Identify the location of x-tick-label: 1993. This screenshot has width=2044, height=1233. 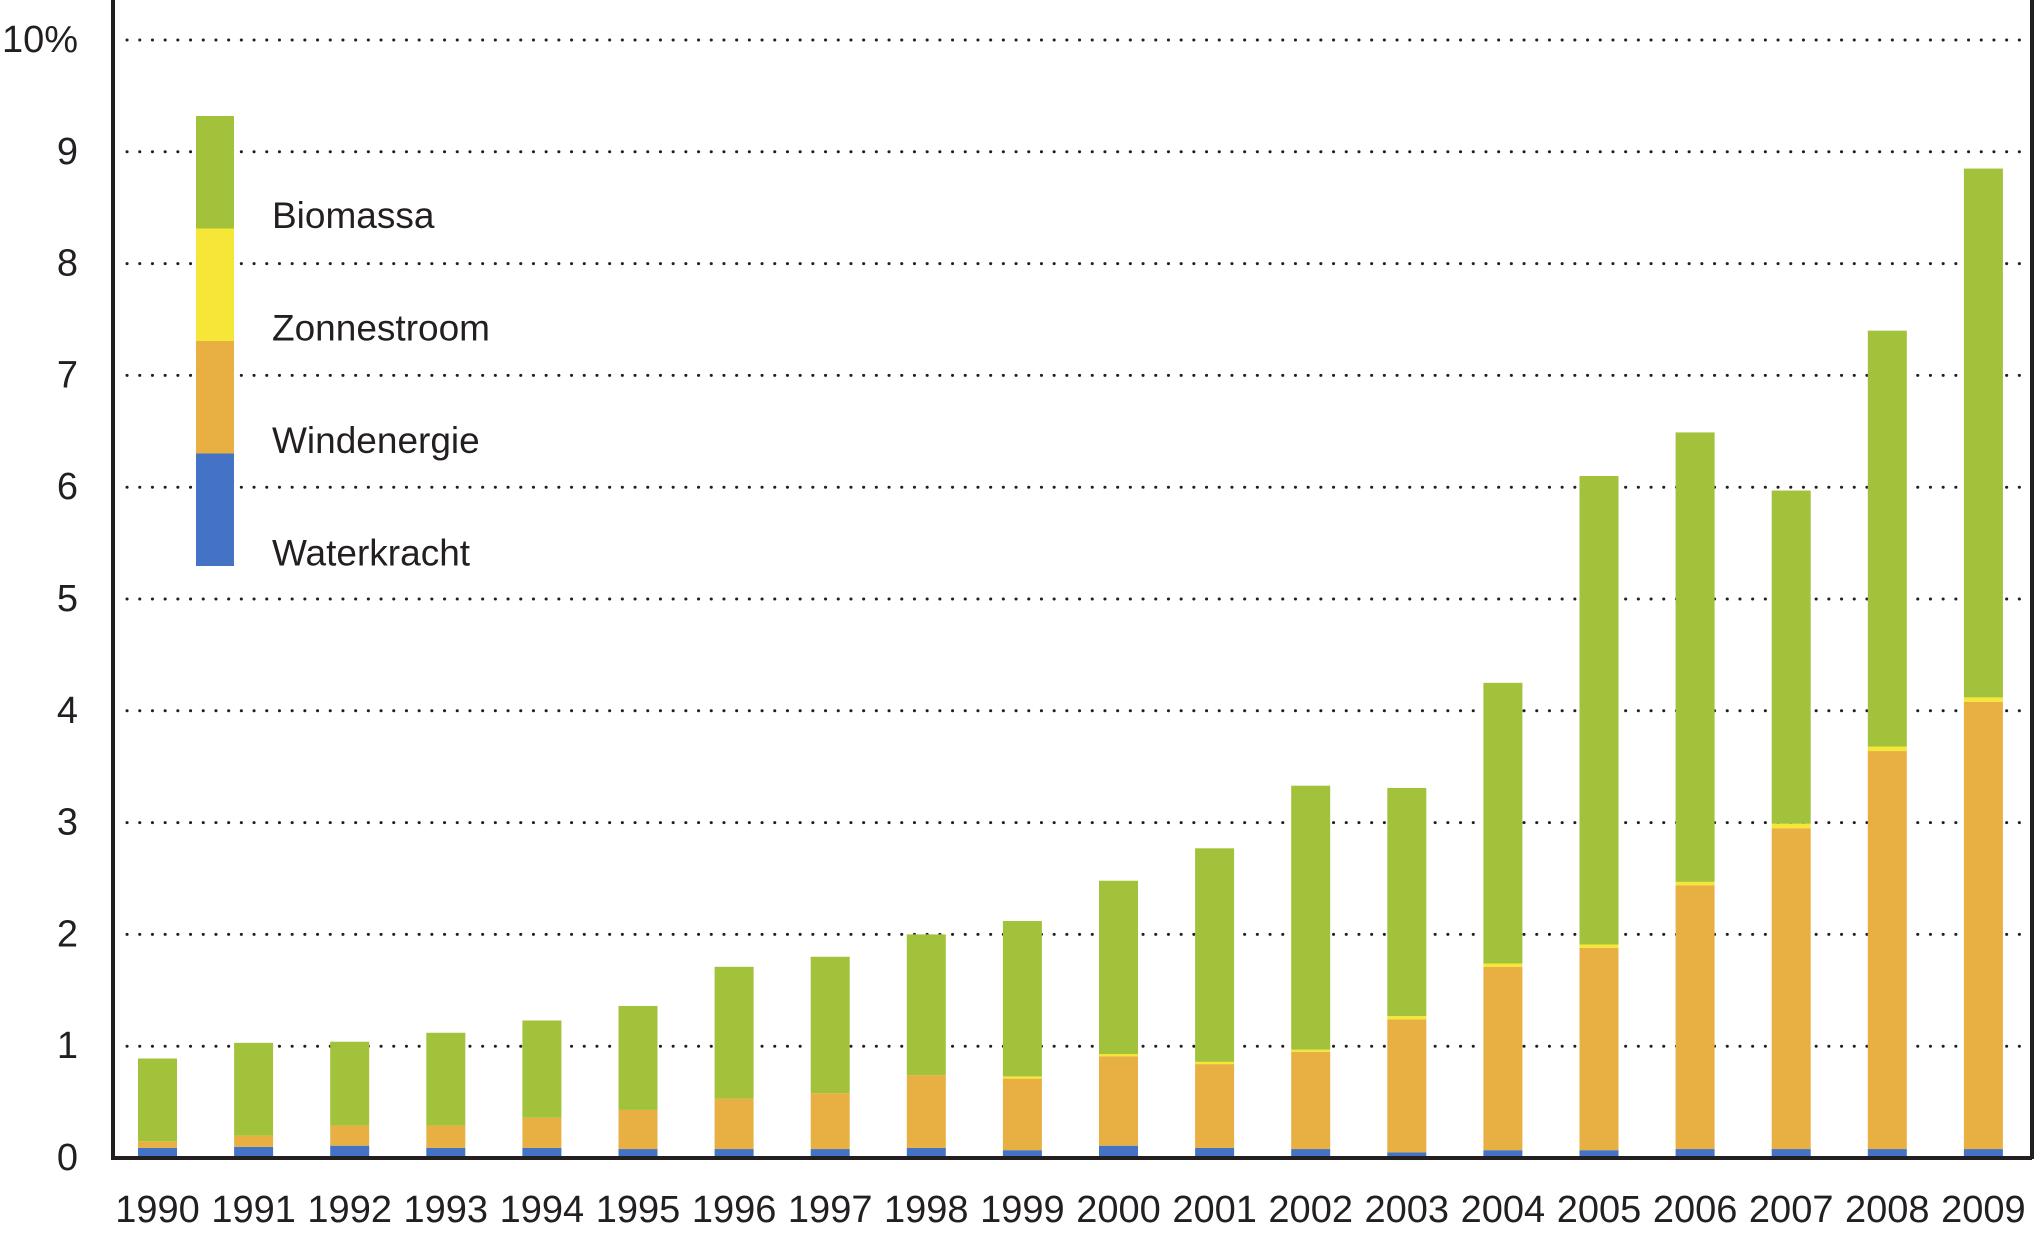
(446, 1210).